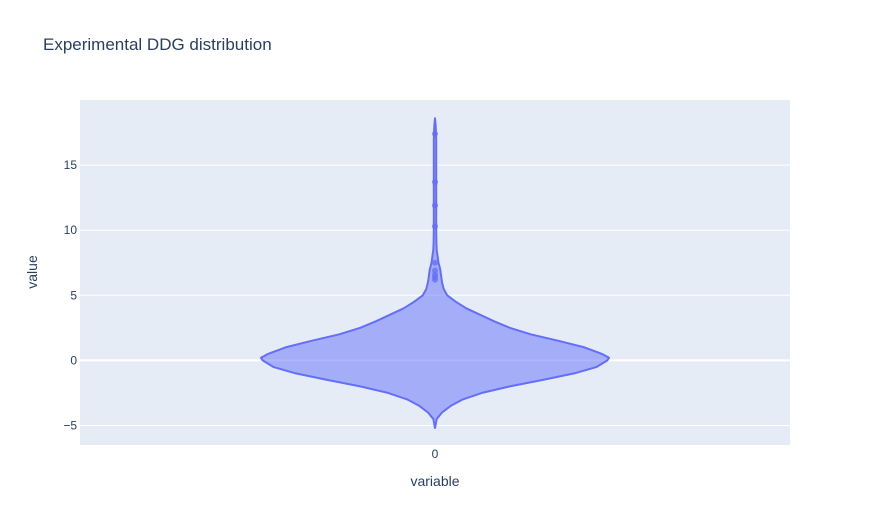  Describe the element at coordinates (71, 230) in the screenshot. I see `y-tick-label: 10` at that location.